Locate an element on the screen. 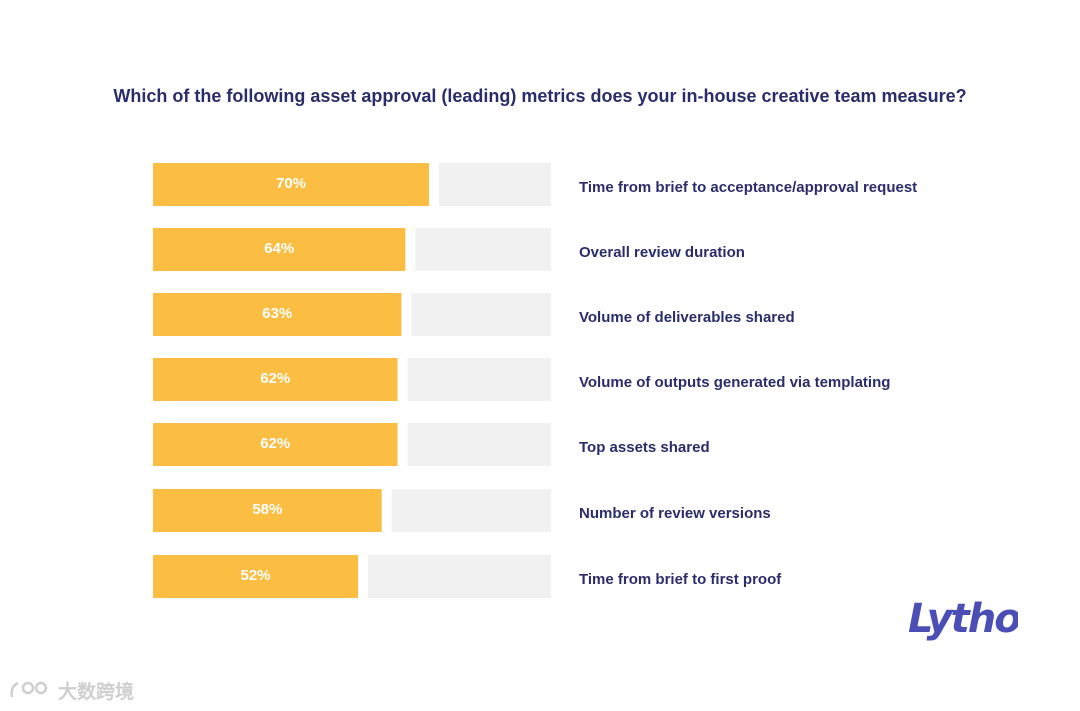 The image size is (1080, 711). svg-text: Lytho is located at coordinates (963, 619).